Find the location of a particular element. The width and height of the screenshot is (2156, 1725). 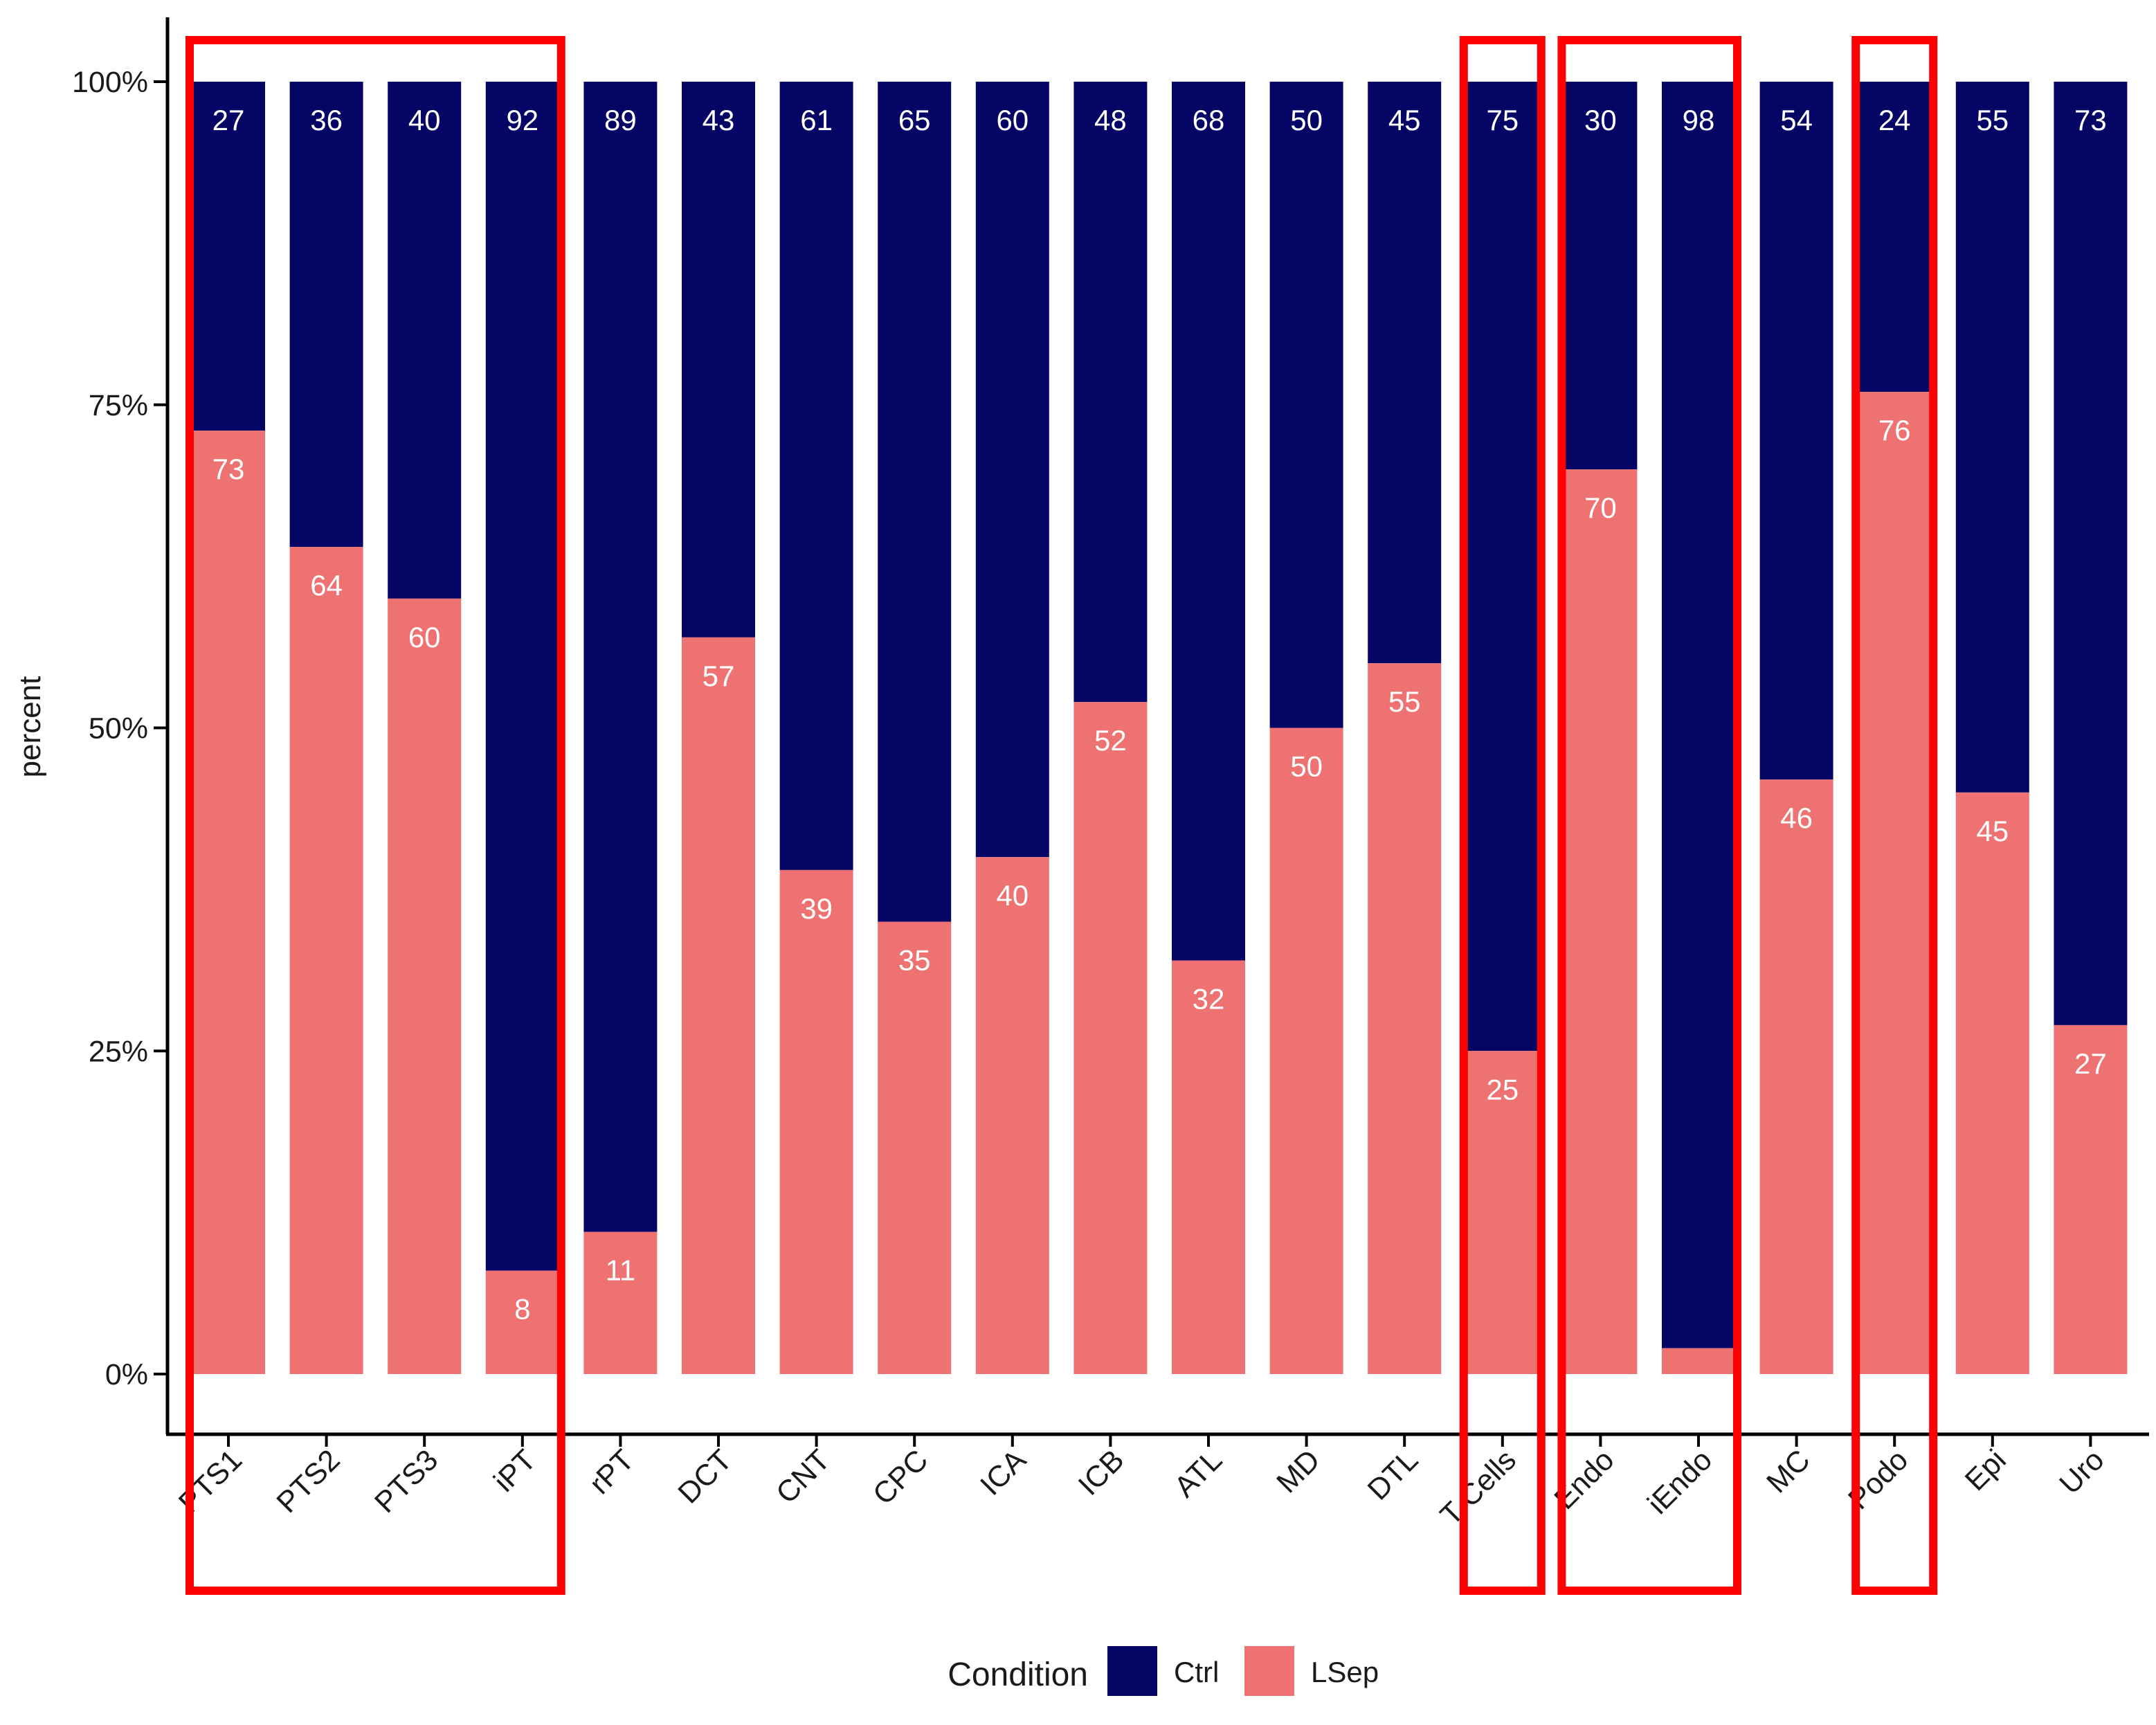

label-ctrl-uro: 73 is located at coordinates (2090, 120).